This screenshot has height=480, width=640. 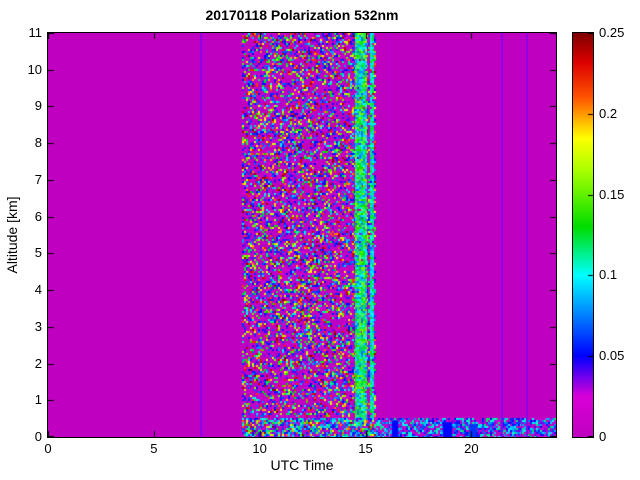 I want to click on colorbar-tick-label: 0.05, so click(x=612, y=356).